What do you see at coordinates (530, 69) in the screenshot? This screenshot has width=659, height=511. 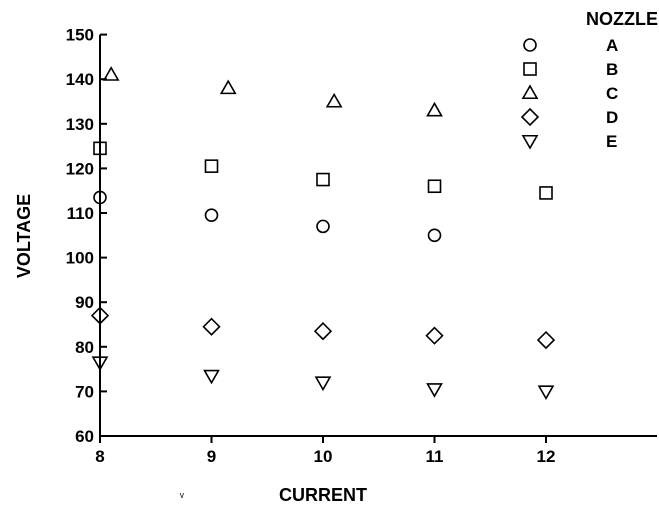 I see `legend-marker-b` at bounding box center [530, 69].